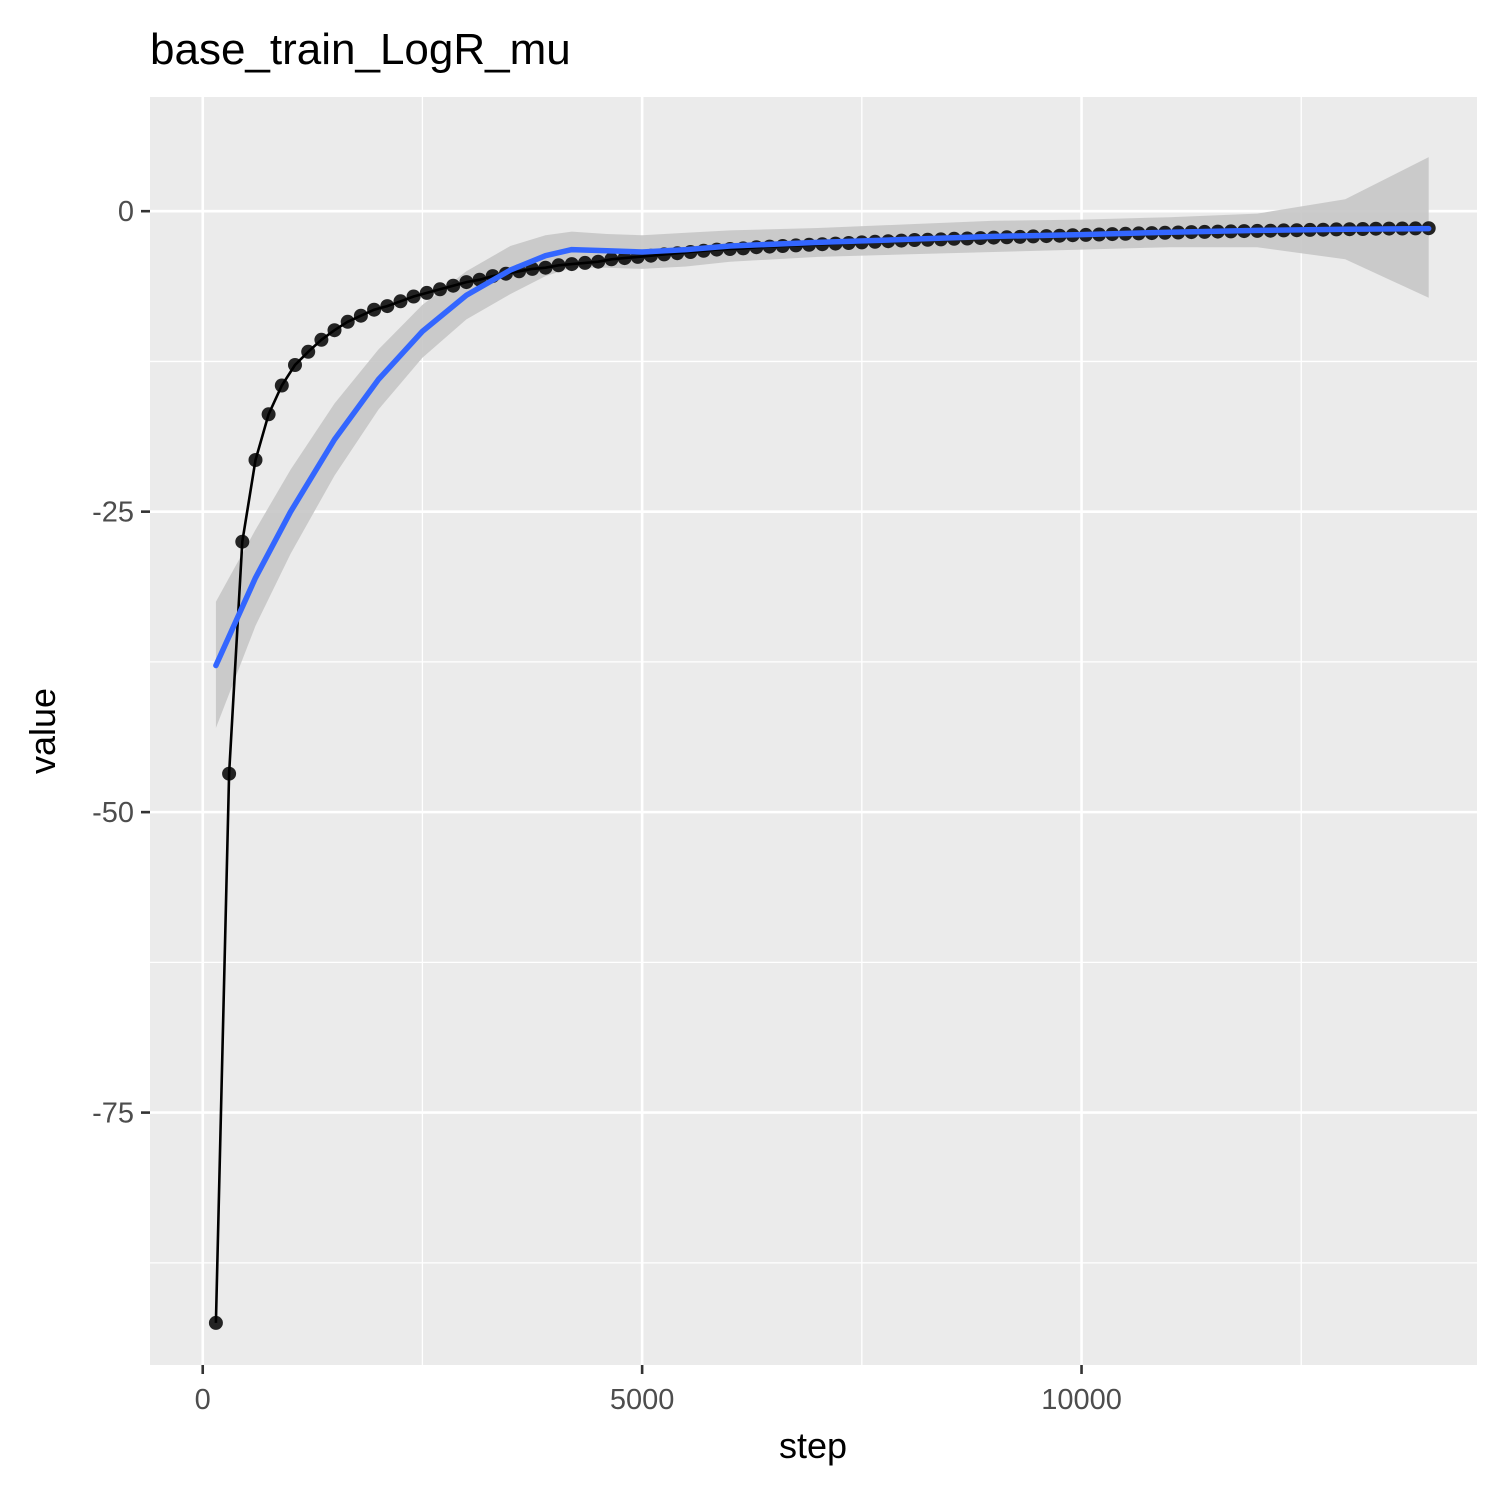  Describe the element at coordinates (113, 1114) in the screenshot. I see `y-tick-label: -75` at that location.